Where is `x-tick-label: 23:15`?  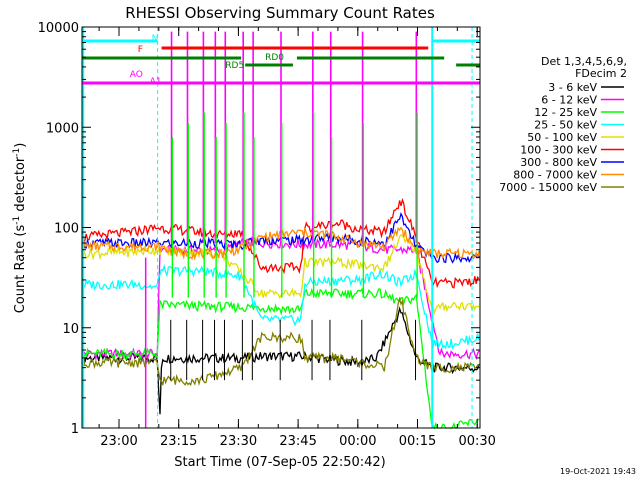
x-tick-label: 23:15 is located at coordinates (178, 441).